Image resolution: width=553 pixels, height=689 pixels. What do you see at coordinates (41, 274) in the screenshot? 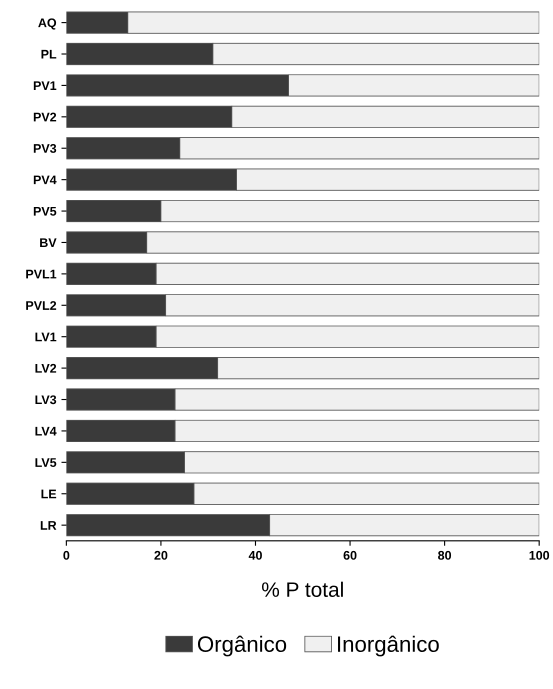
I see `y-tick-label: PVL1` at bounding box center [41, 274].